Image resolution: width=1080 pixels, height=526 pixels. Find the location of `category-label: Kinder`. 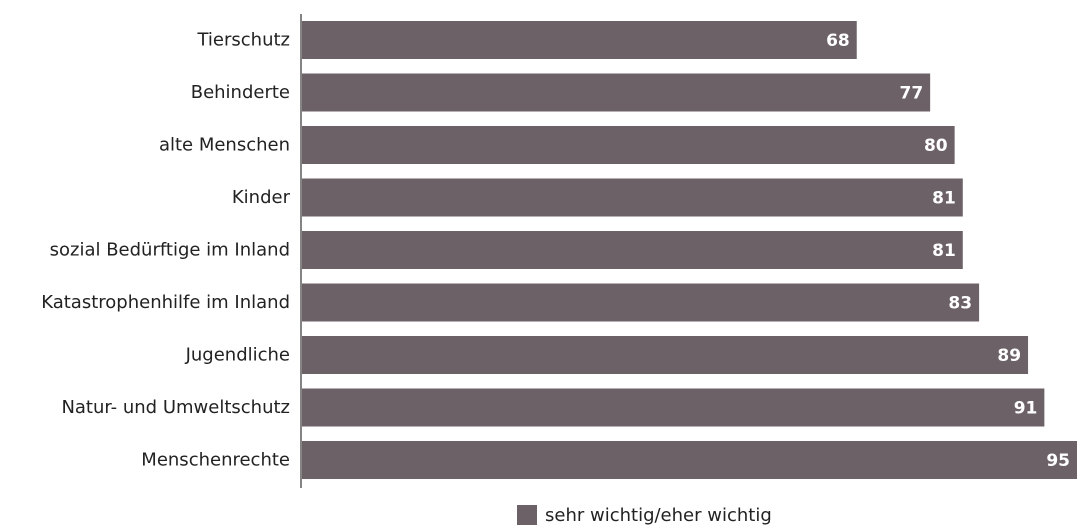

category-label: Kinder is located at coordinates (261, 197).